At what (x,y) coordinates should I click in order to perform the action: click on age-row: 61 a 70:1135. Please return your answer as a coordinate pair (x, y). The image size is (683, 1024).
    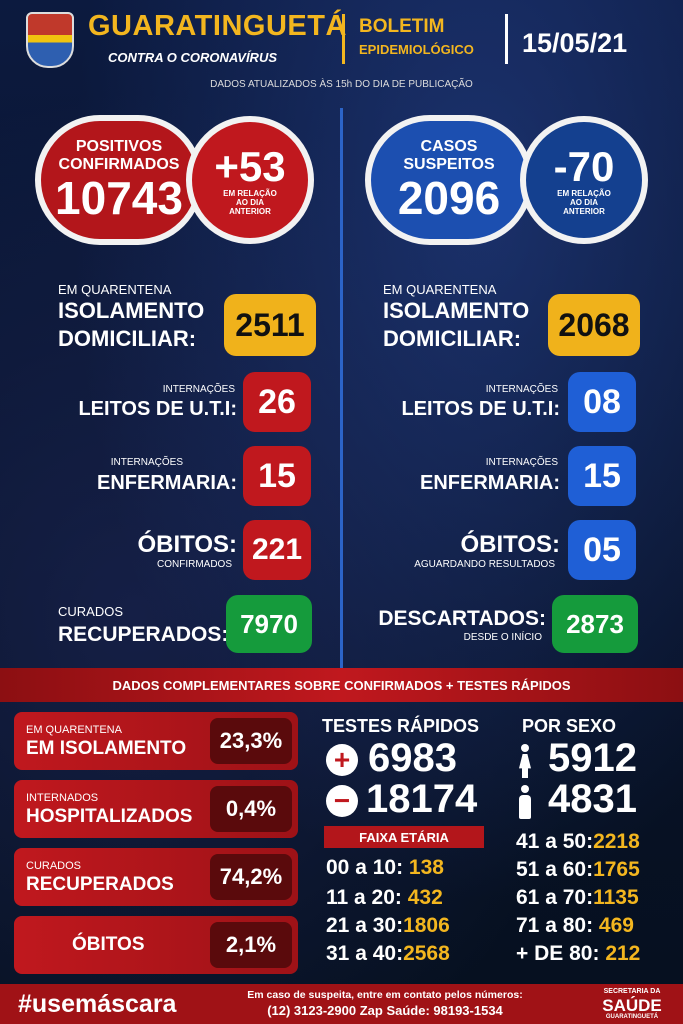
    Looking at the image, I should click on (577, 898).